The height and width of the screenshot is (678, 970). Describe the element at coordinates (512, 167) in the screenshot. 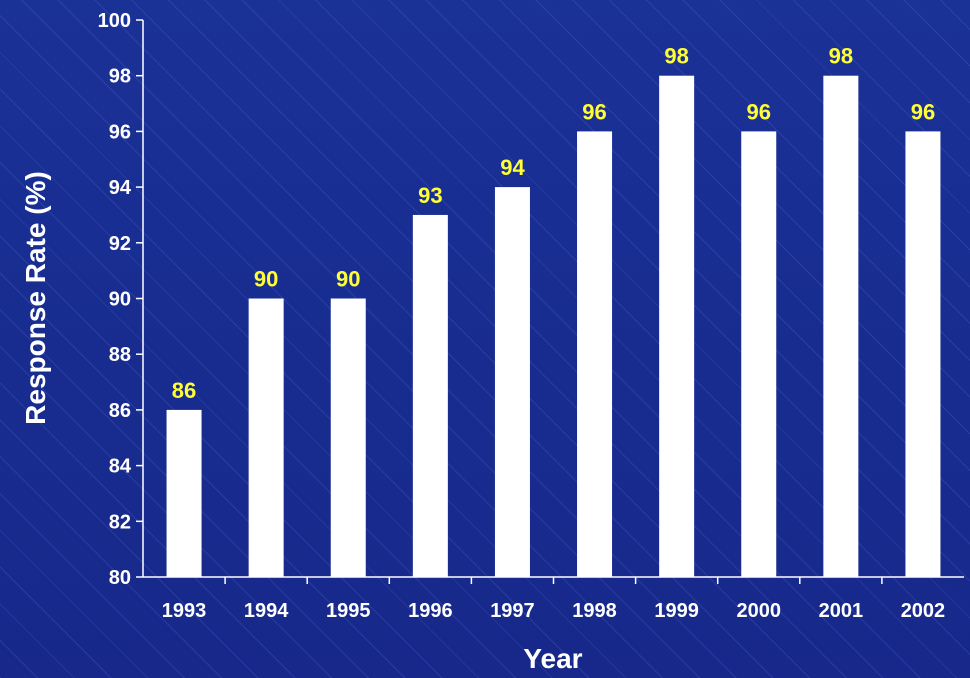

I see `data-label: 94` at that location.